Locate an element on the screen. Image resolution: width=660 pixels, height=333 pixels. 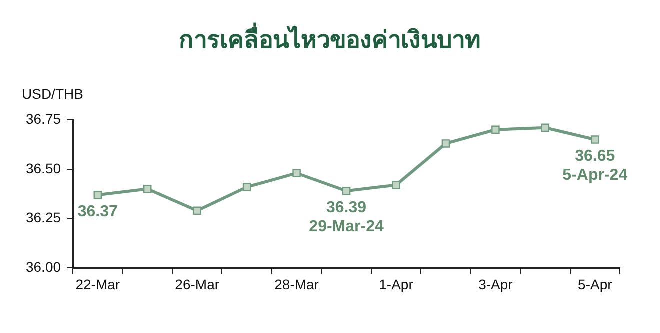
annotation: 36.37 is located at coordinates (98, 211).